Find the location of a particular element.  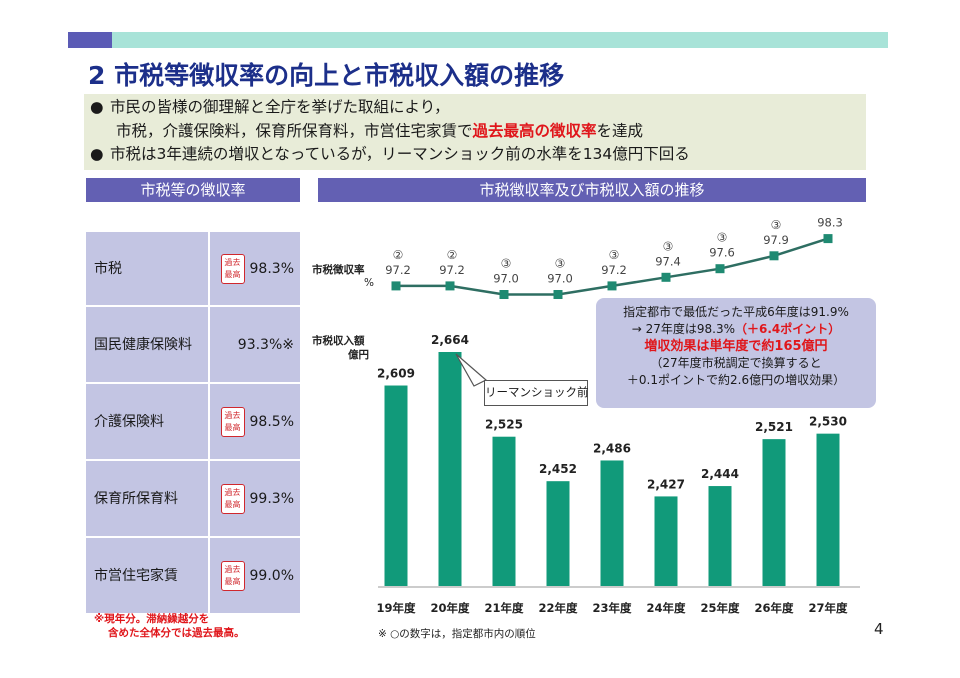

right-section-header: 市税徴収率及び市税収入額の推移 is located at coordinates (592, 190).